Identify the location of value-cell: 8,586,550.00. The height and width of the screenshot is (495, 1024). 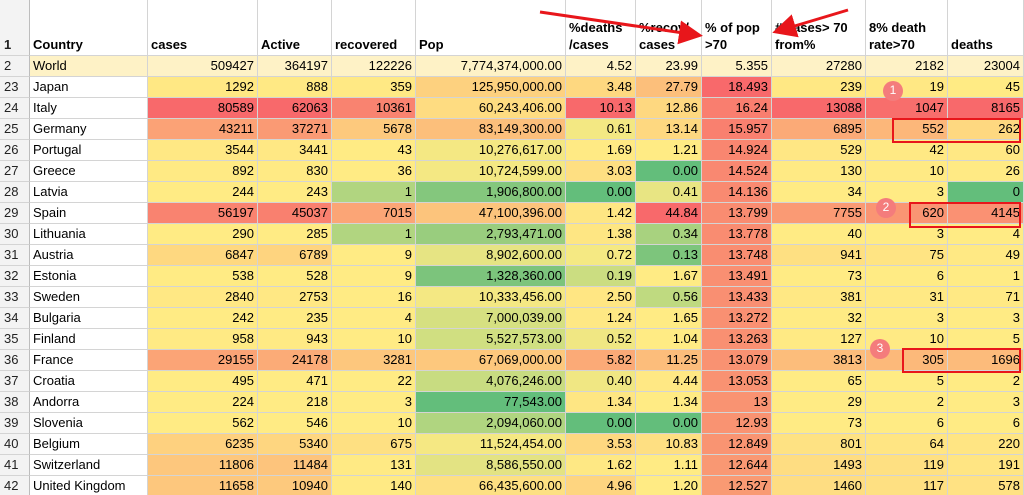
(491, 465).